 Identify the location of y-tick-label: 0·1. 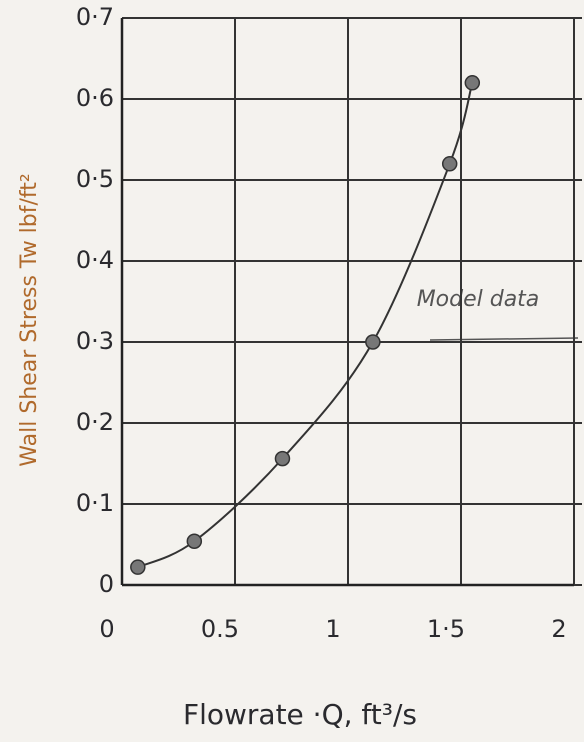
(95, 503).